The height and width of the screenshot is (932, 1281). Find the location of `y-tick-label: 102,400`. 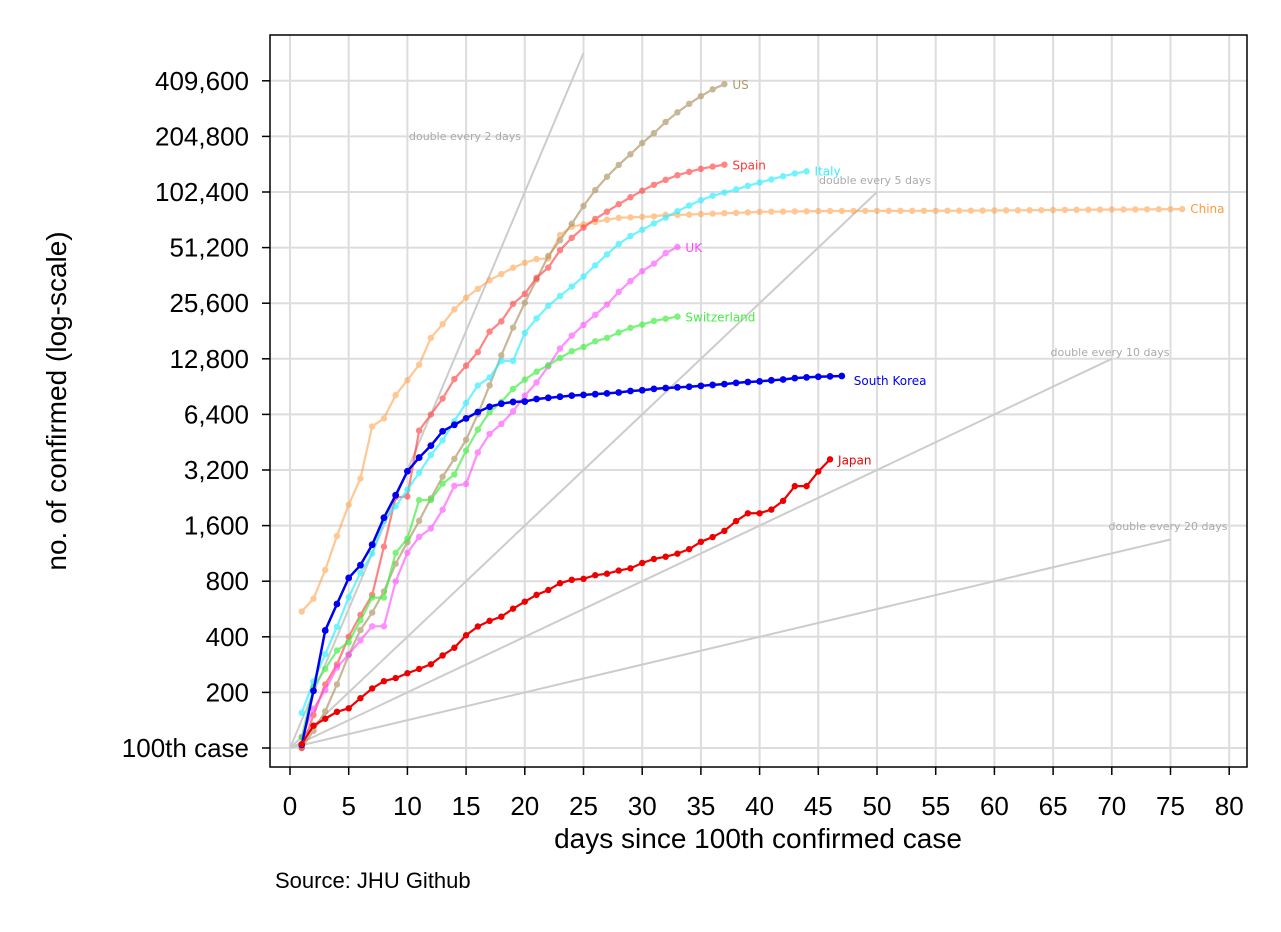

y-tick-label: 102,400 is located at coordinates (202, 192).